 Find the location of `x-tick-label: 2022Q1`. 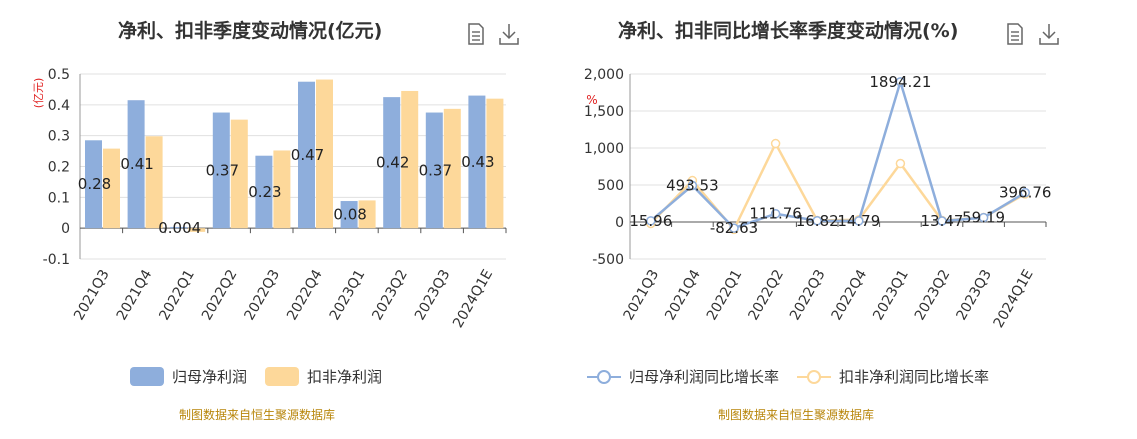

x-tick-label: 2022Q1 is located at coordinates (725, 295).